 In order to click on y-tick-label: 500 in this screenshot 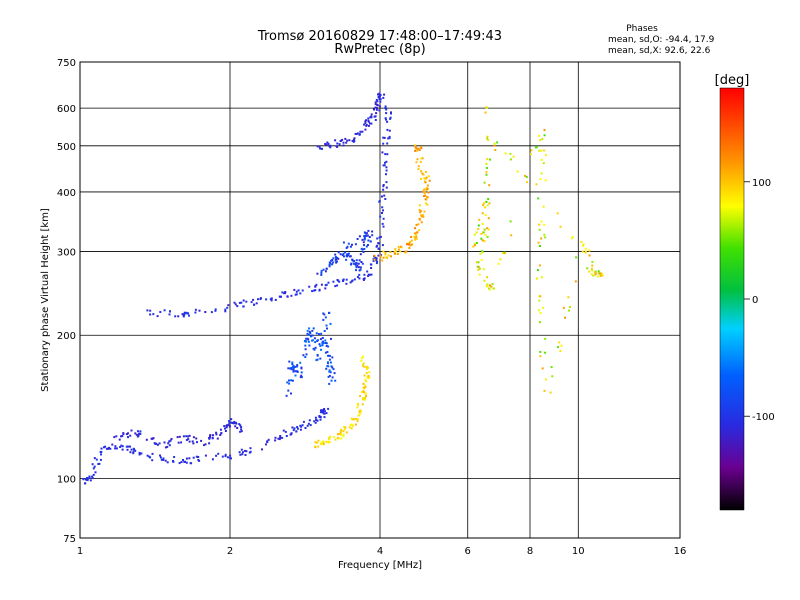, I will do `click(66, 147)`.